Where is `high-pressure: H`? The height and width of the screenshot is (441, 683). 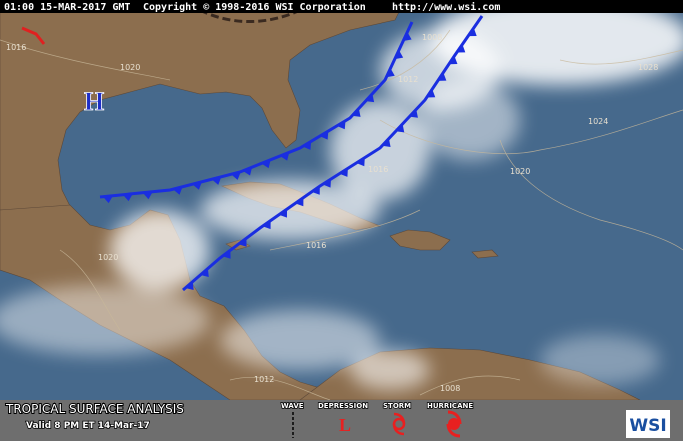 high-pressure: H is located at coordinates (94, 101).